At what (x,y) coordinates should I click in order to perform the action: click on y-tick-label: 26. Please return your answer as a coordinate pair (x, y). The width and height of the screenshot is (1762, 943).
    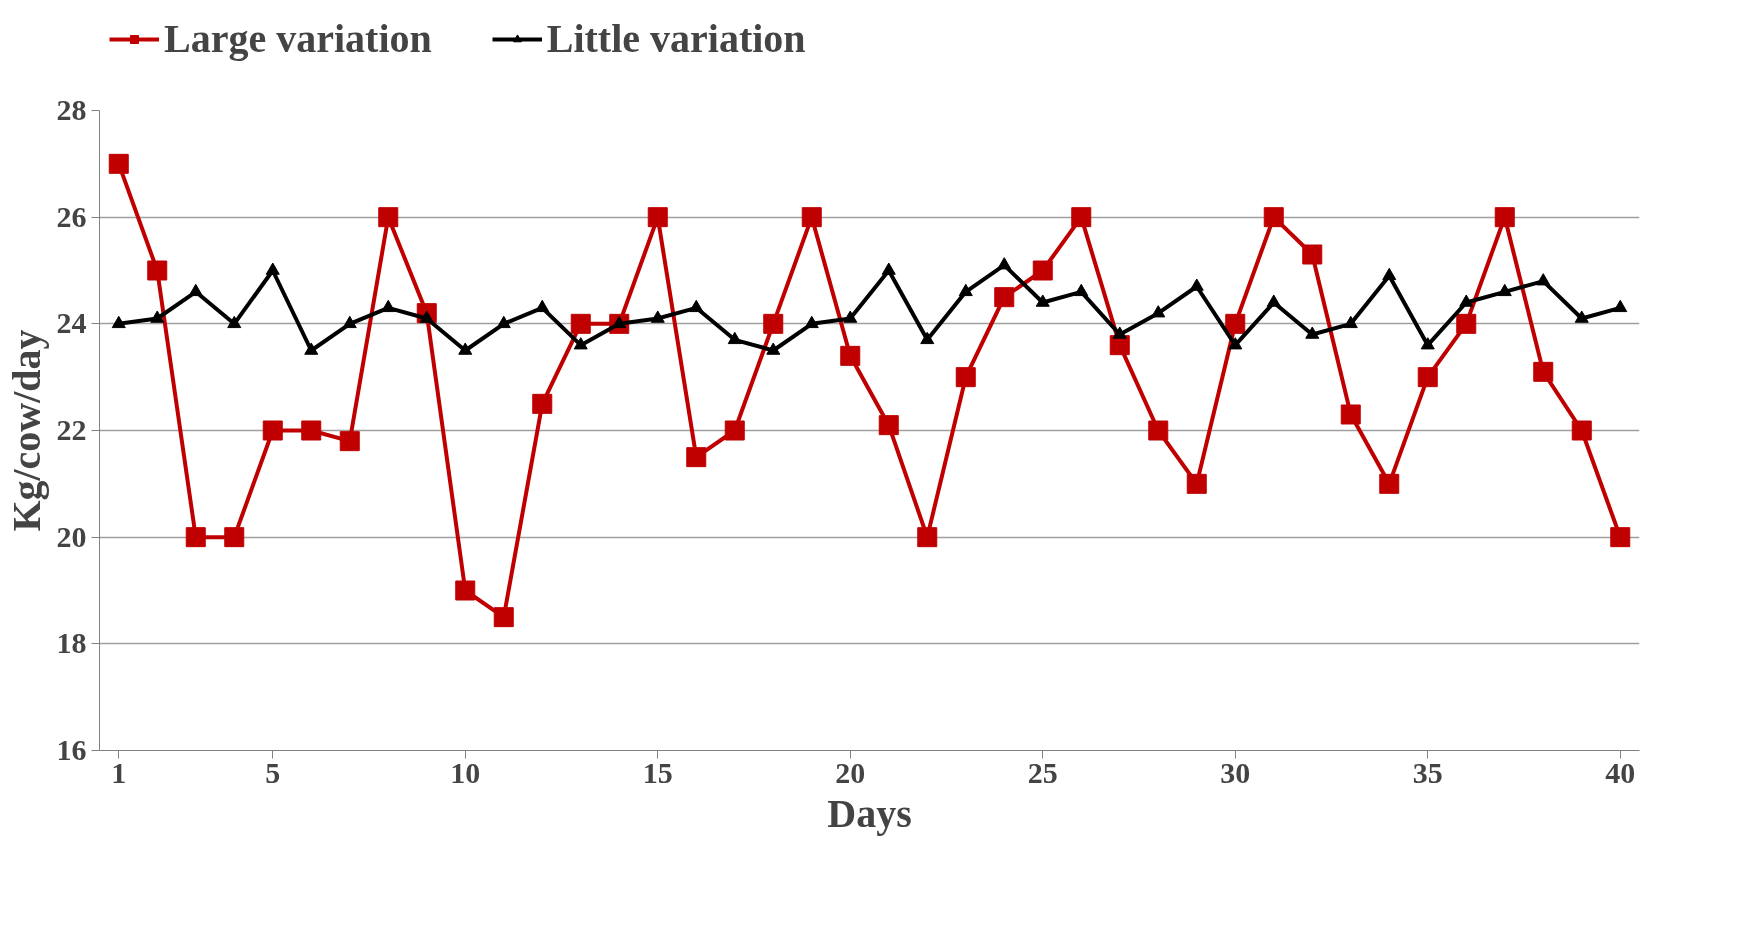
    Looking at the image, I should click on (71, 216).